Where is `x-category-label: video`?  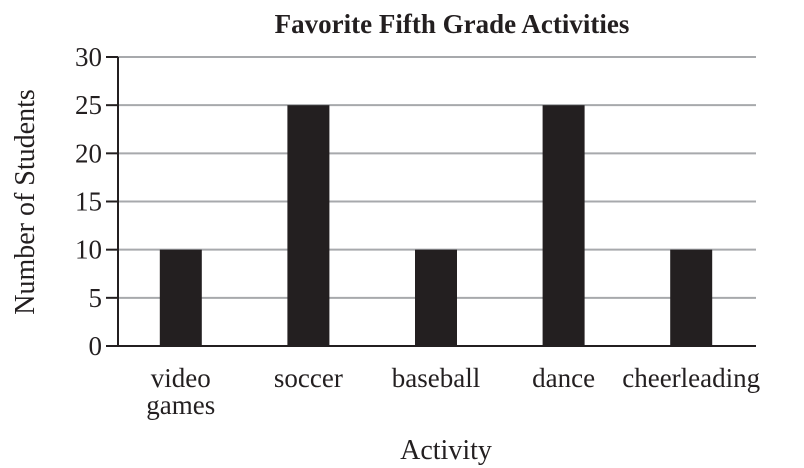
x-category-label: video is located at coordinates (181, 378).